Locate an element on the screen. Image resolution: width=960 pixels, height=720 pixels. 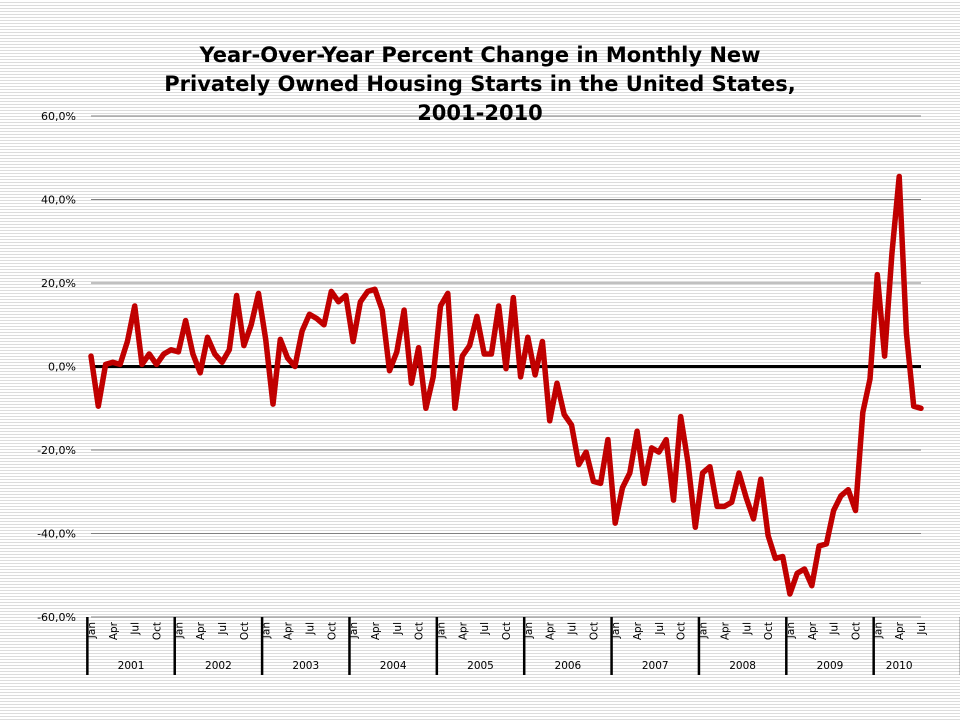
y-tick-label: 0,0% is located at coordinates (62, 367).